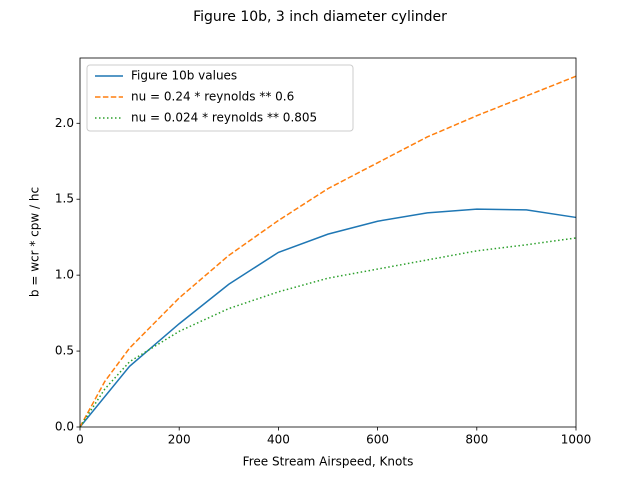 The height and width of the screenshot is (480, 640). What do you see at coordinates (212, 97) in the screenshot?
I see `legend-label: nu = 0.24 * reynolds ** 0.6` at bounding box center [212, 97].